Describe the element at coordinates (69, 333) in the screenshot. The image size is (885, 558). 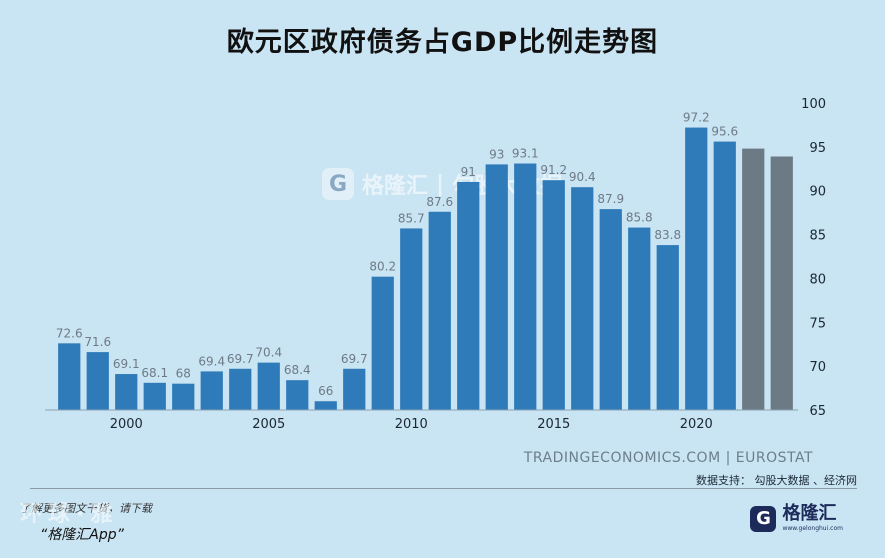
I see `data-label: 72.6` at that location.